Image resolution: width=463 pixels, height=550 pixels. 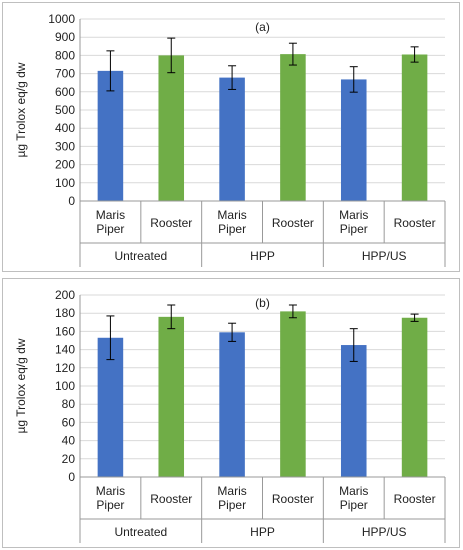 I want to click on chart-b-ytick-label: 140, so click(x=65, y=350).